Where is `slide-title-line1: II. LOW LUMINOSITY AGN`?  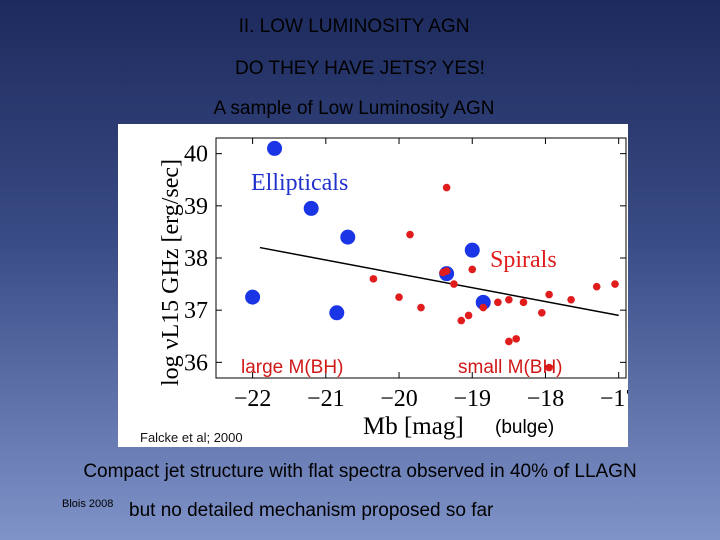
slide-title-line1: II. LOW LUMINOSITY AGN is located at coordinates (354, 26).